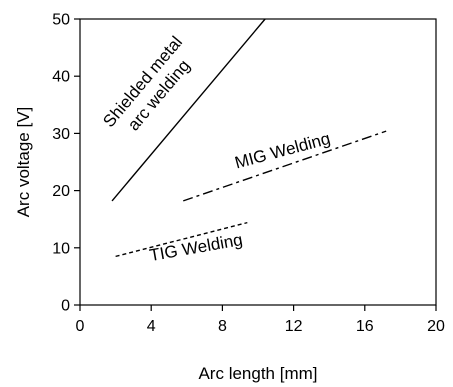 The height and width of the screenshot is (387, 453). I want to click on x-tick-label: 8, so click(222, 326).